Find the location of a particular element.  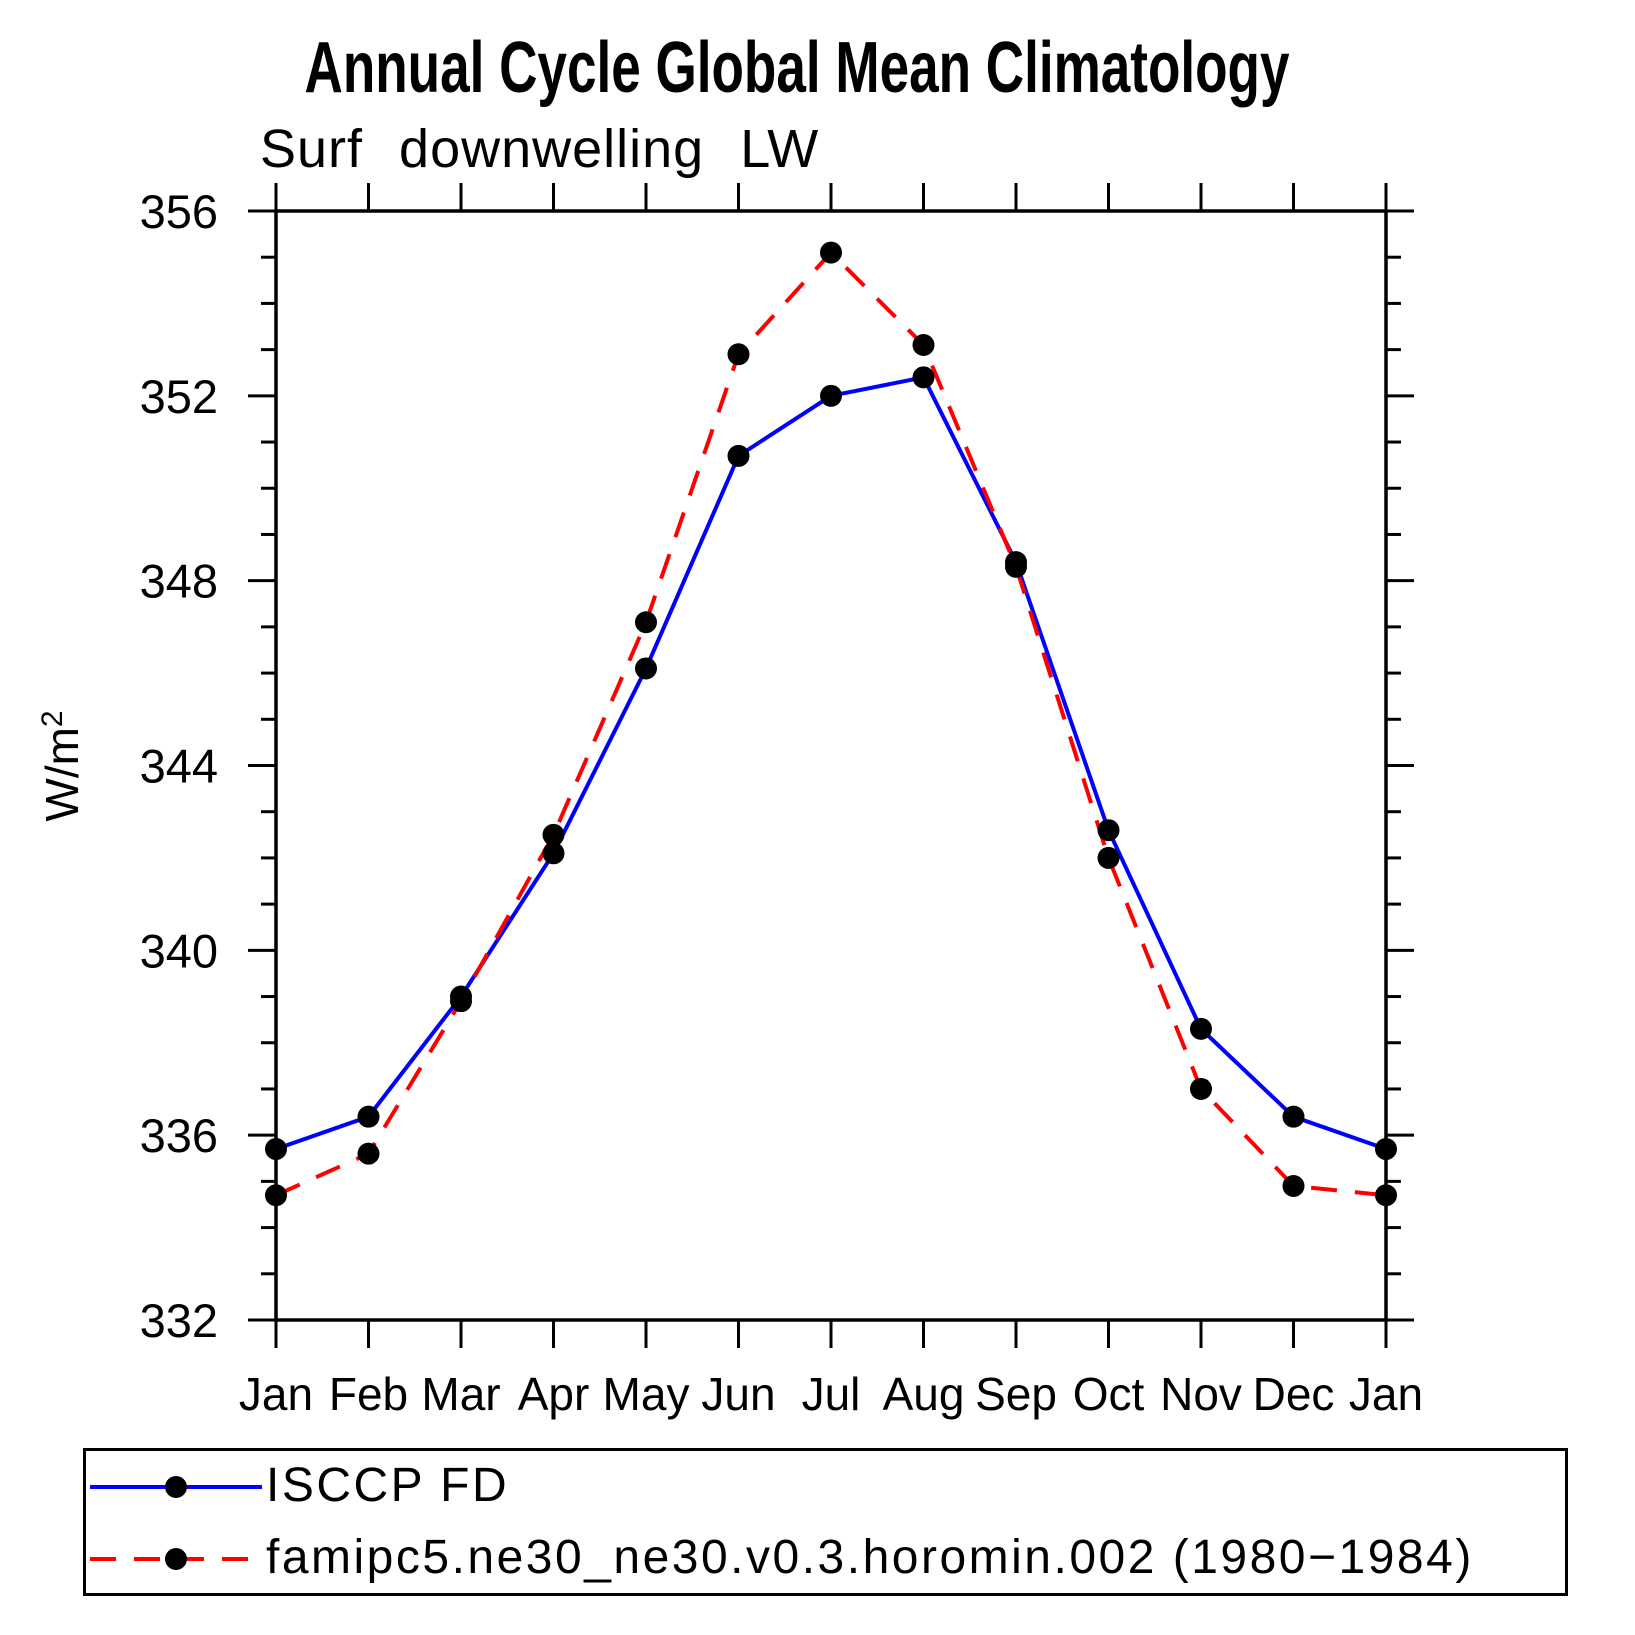

legend-line-sample-dashed is located at coordinates (176, 1559).